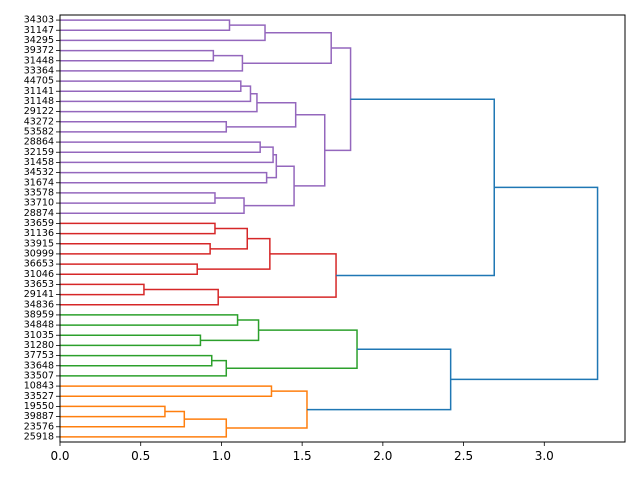 The width and height of the screenshot is (640, 480). Describe the element at coordinates (39, 325) in the screenshot. I see `leaf-label: 34848` at that location.